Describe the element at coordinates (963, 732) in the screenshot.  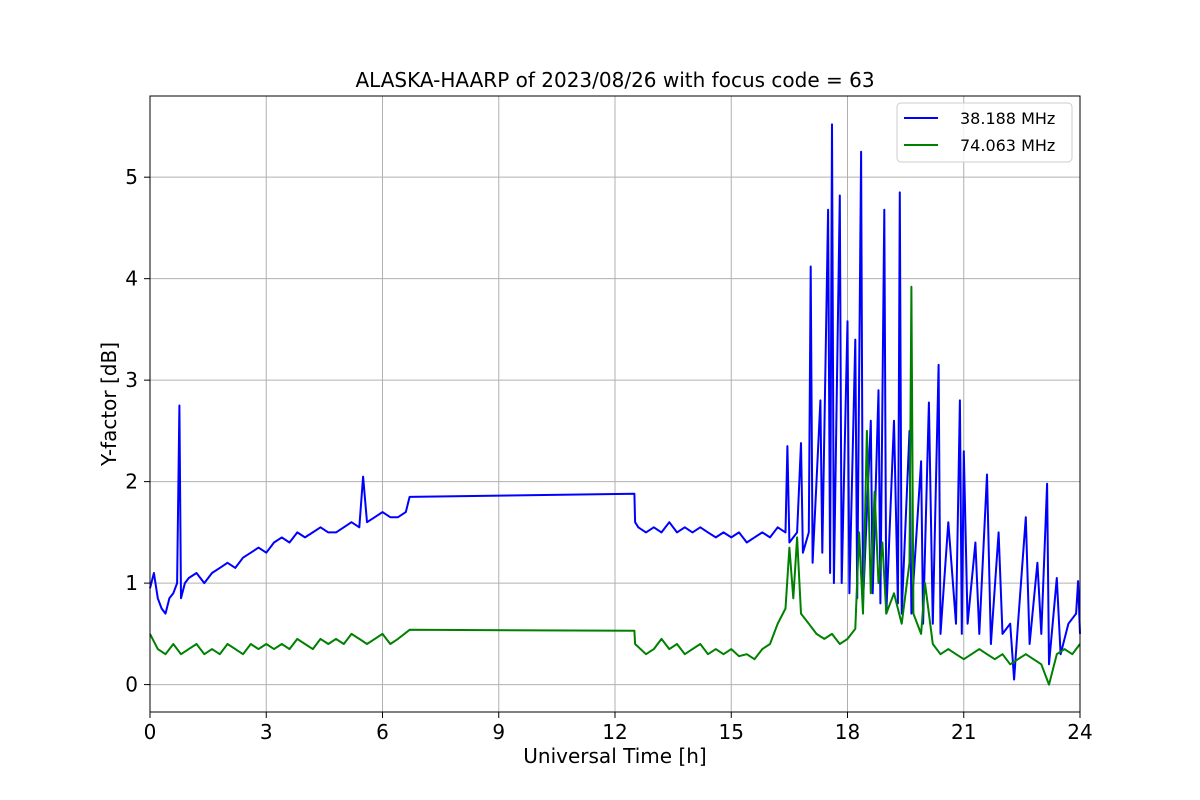
I see `x-tick-label: 21` at that location.